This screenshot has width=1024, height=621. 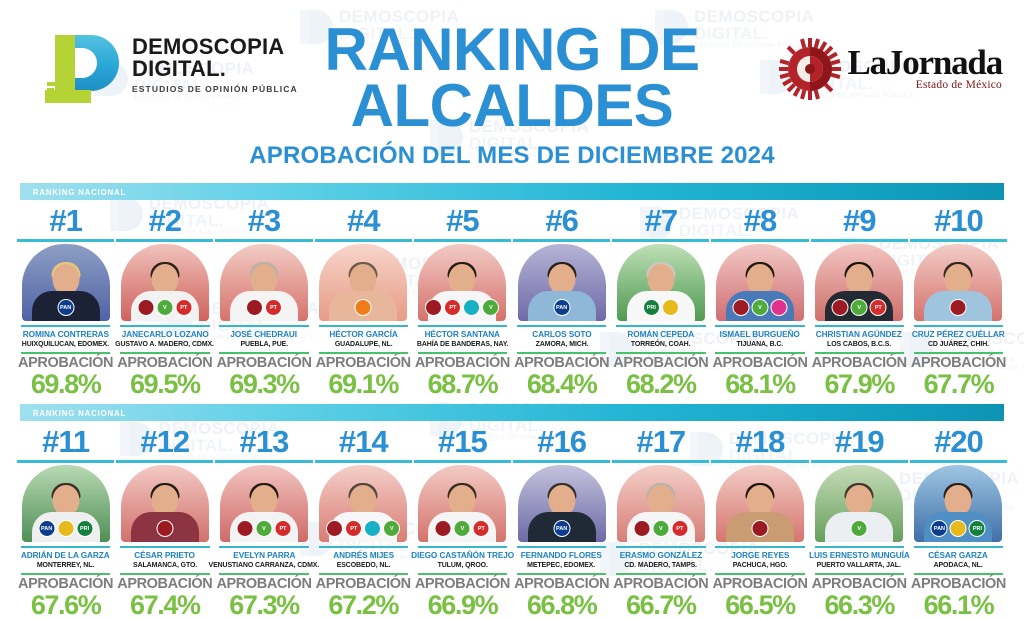 I want to click on candidate-location: APODACA, NL., so click(x=958, y=565).